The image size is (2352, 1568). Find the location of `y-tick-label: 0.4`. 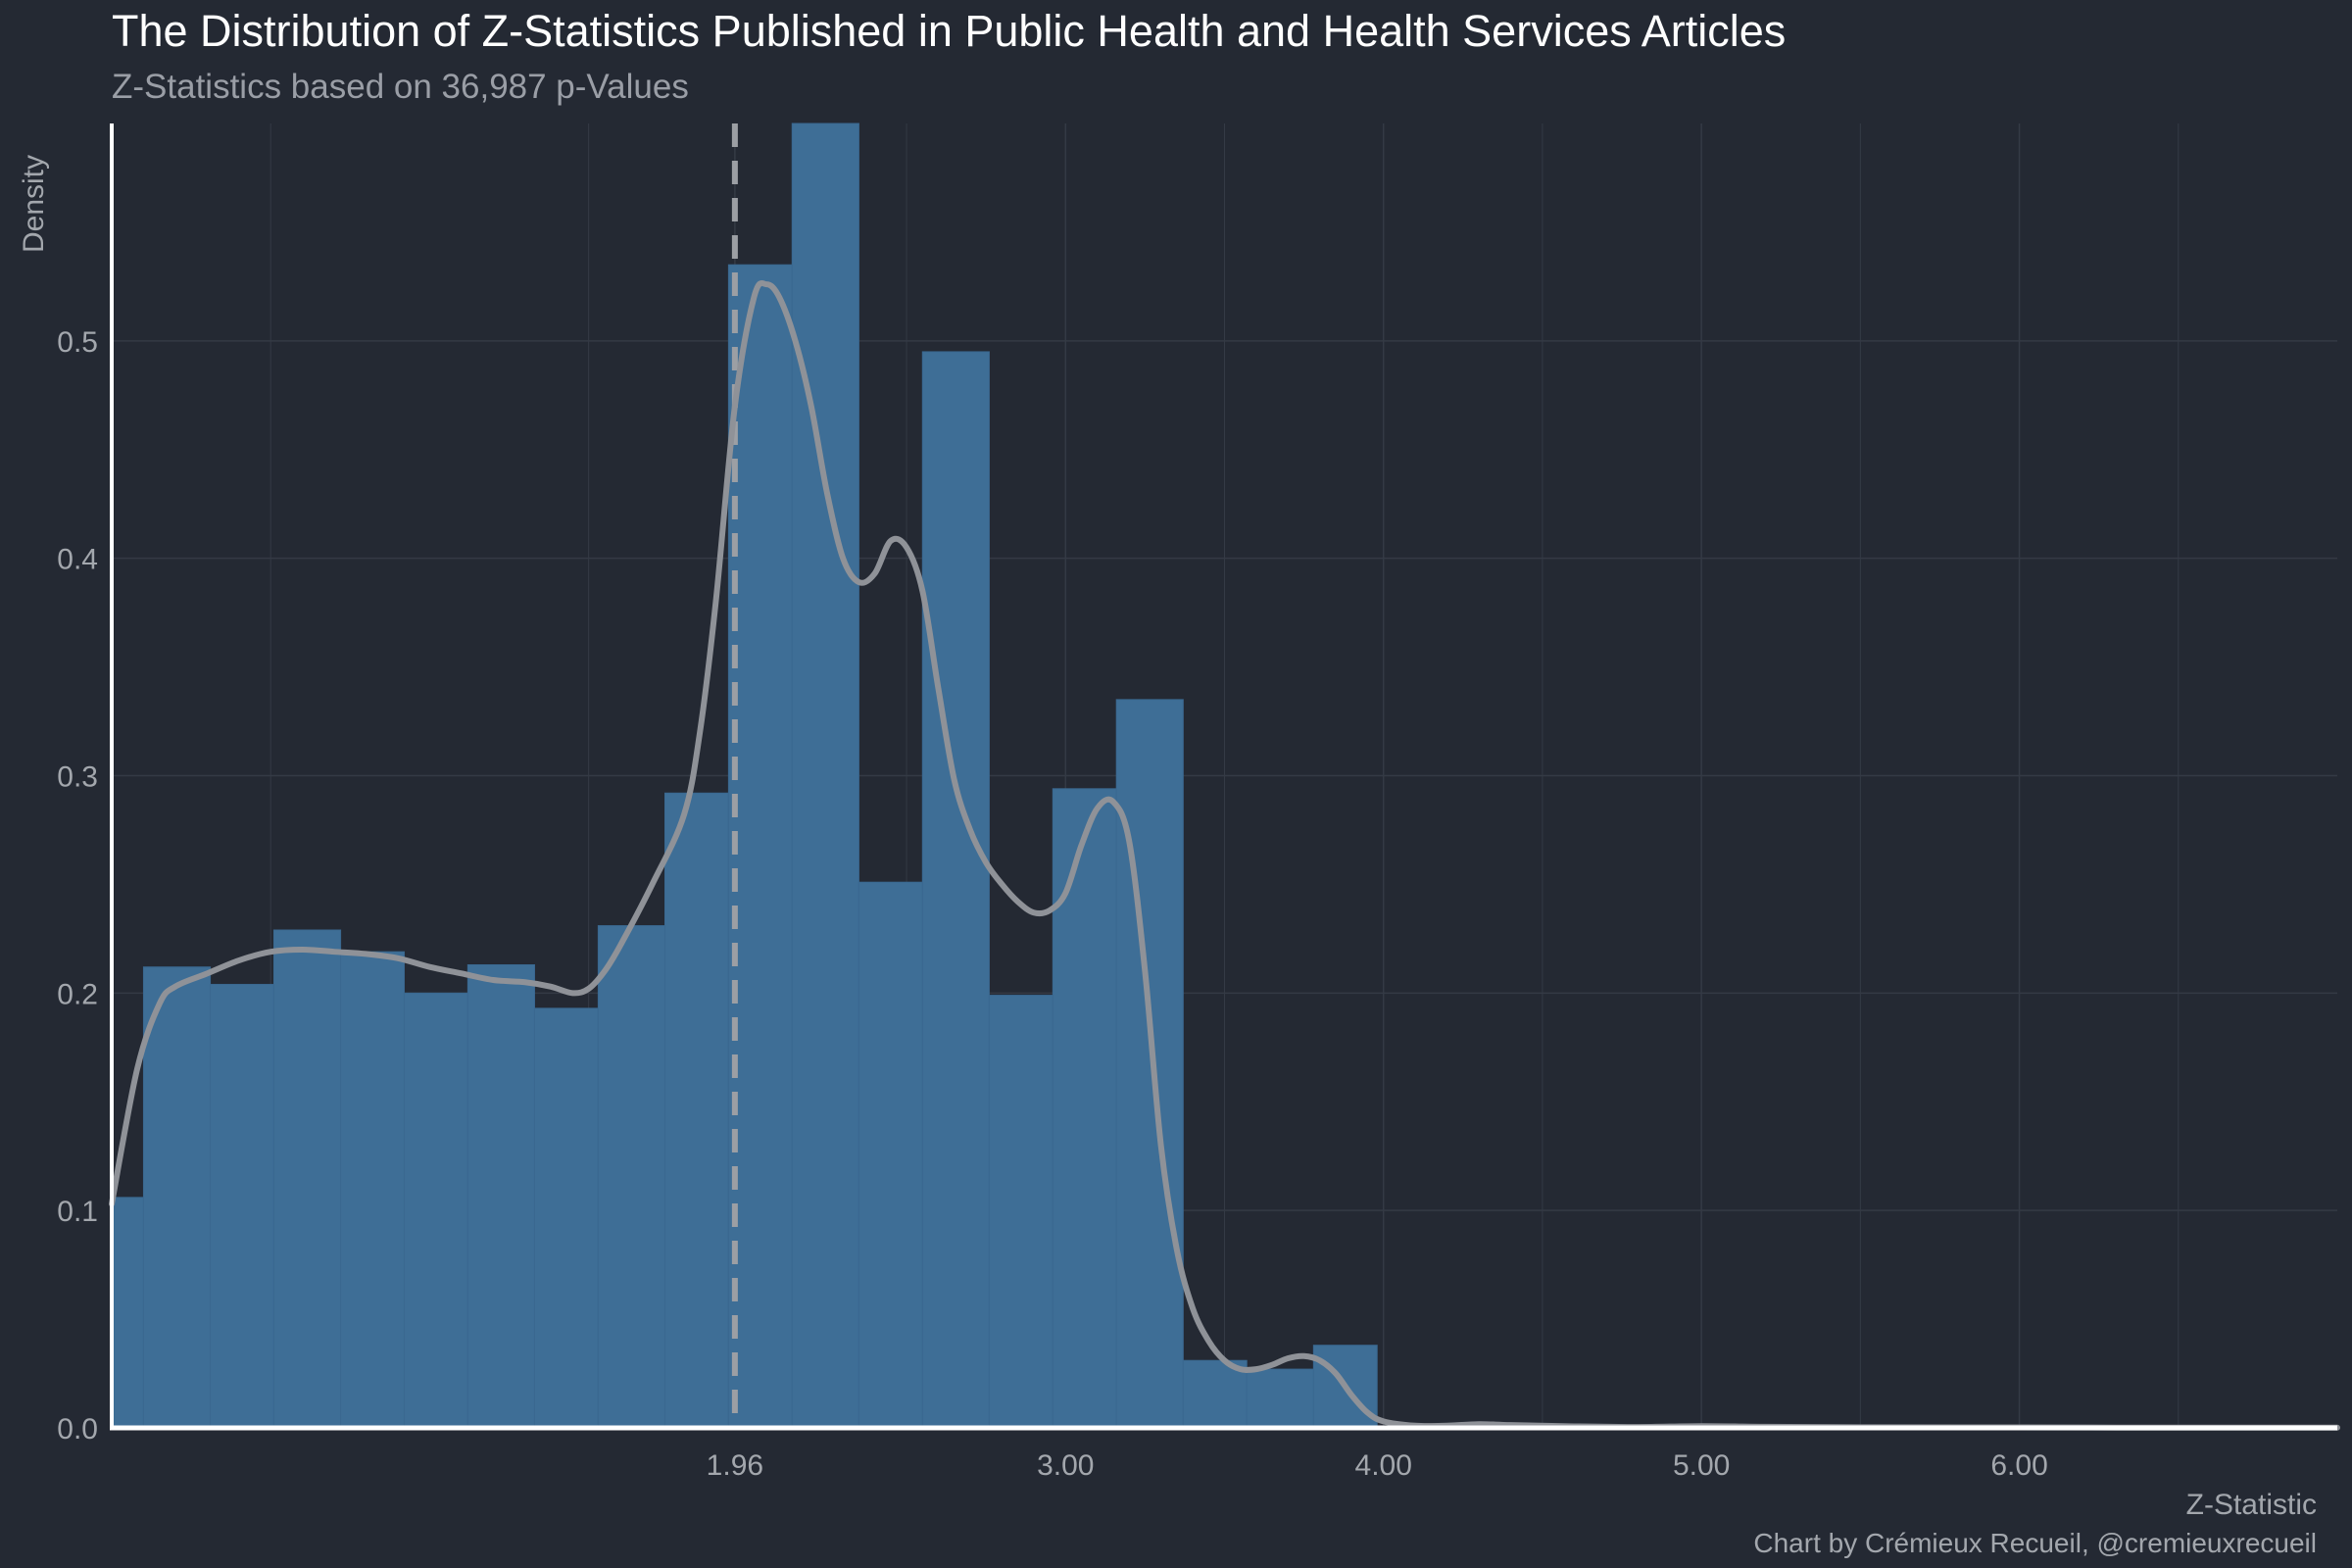

y-tick-label: 0.4 is located at coordinates (77, 560).